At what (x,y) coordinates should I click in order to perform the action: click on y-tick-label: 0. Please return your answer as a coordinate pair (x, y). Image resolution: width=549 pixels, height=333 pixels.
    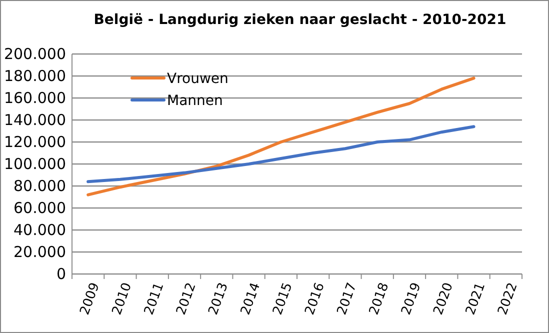
    Looking at the image, I should click on (61, 273).